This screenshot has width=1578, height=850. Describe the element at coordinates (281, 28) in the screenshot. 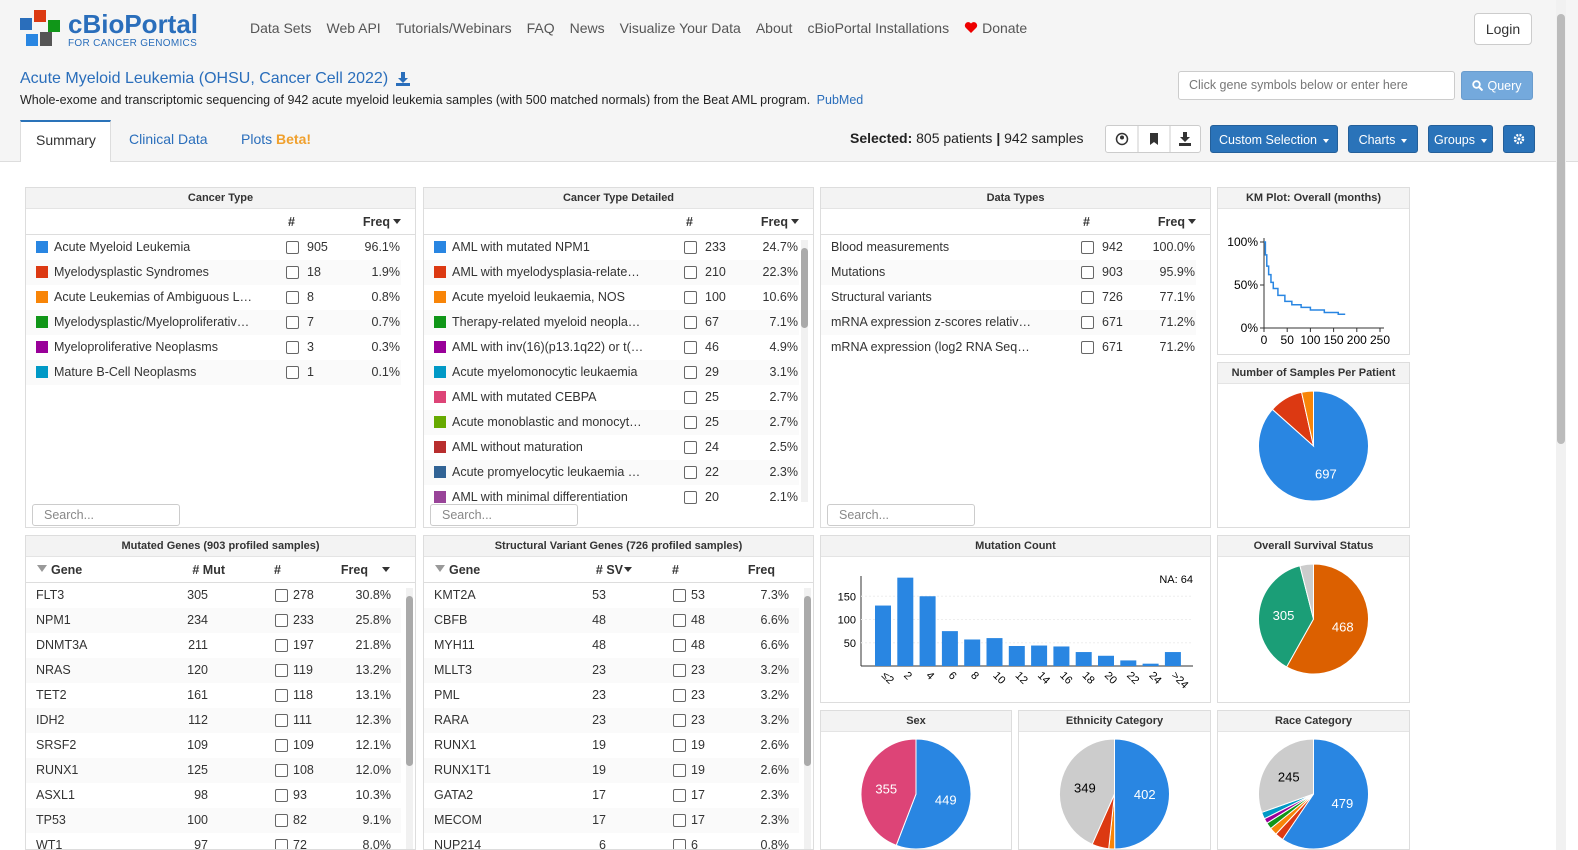

I see `nav-link: Data Sets` at that location.